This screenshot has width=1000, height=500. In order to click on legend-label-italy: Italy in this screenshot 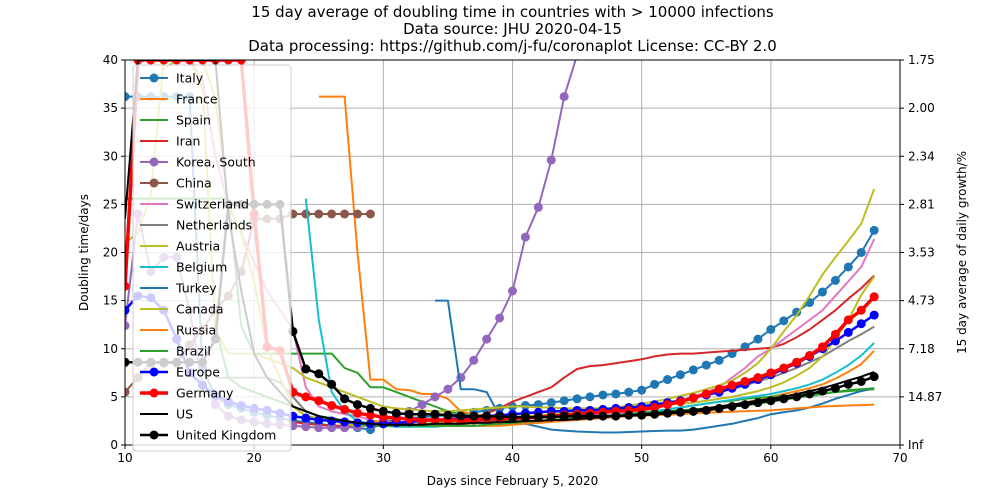, I will do `click(190, 78)`.